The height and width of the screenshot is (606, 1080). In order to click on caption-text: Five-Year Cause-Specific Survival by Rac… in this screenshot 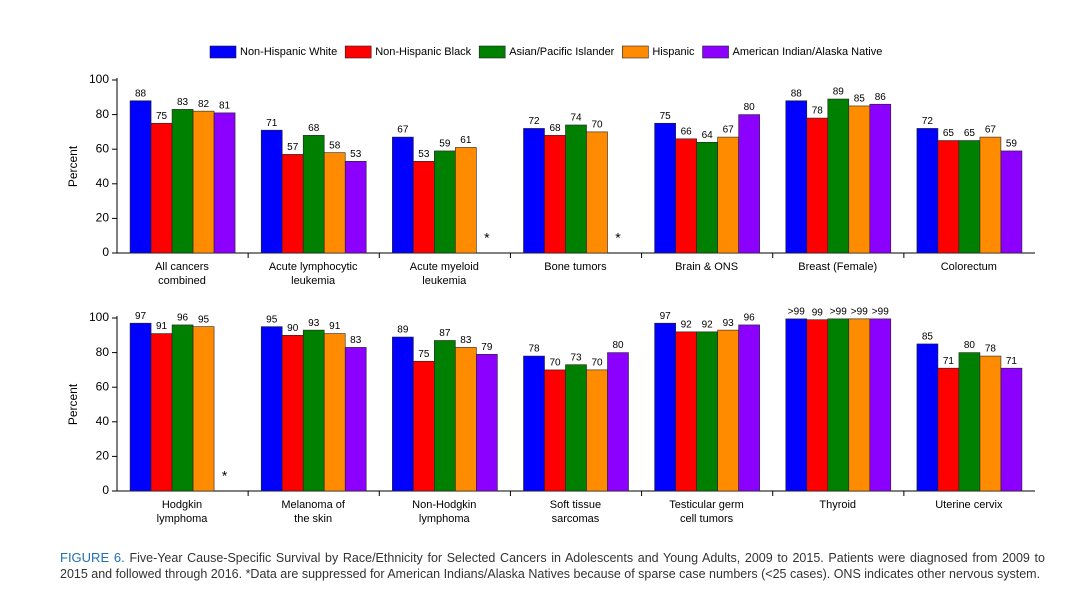, I will do `click(552, 566)`.